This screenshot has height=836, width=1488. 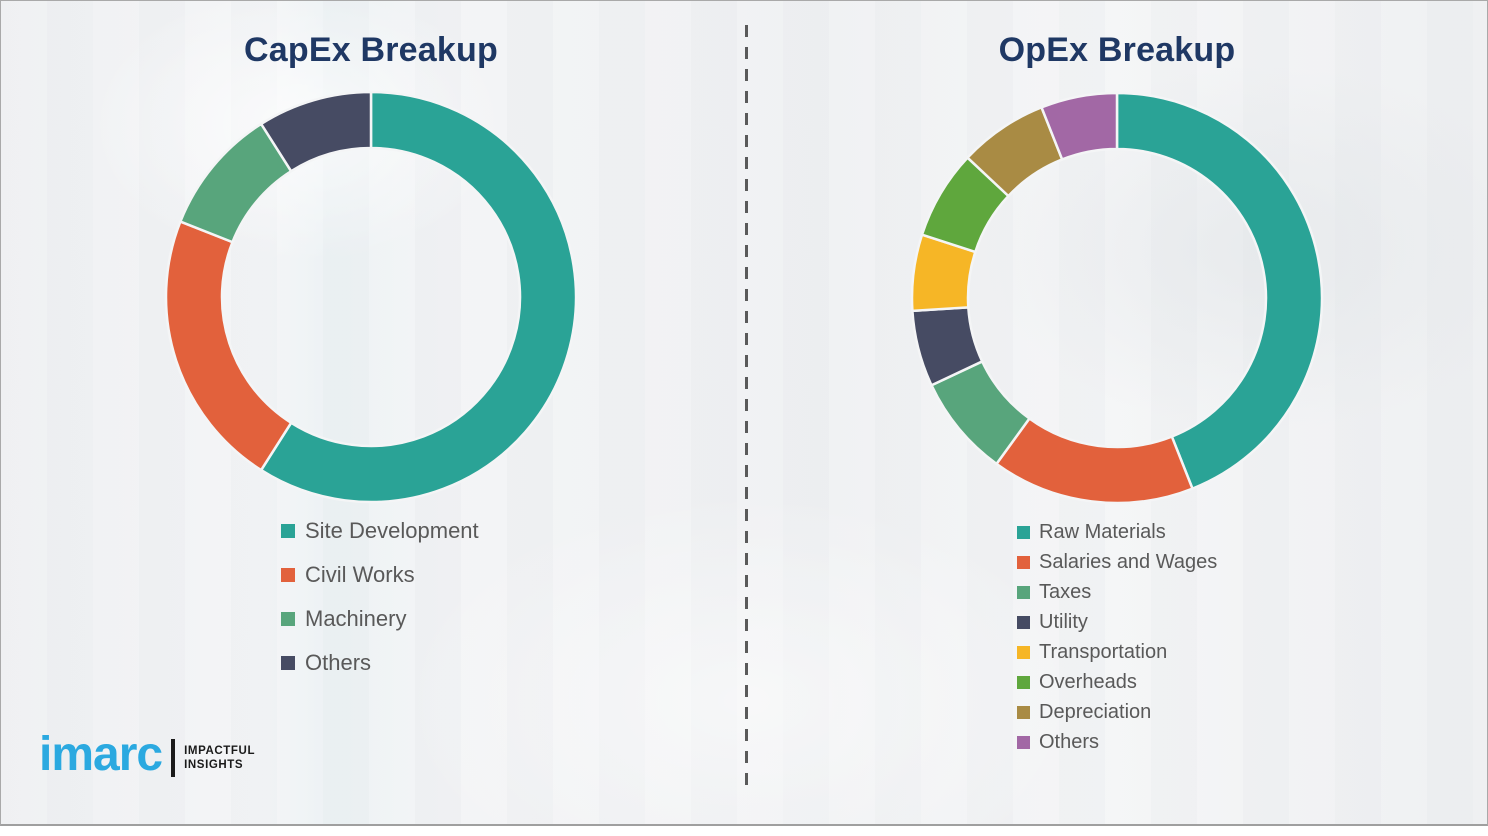 I want to click on legend-swatch-utility, so click(x=1023, y=622).